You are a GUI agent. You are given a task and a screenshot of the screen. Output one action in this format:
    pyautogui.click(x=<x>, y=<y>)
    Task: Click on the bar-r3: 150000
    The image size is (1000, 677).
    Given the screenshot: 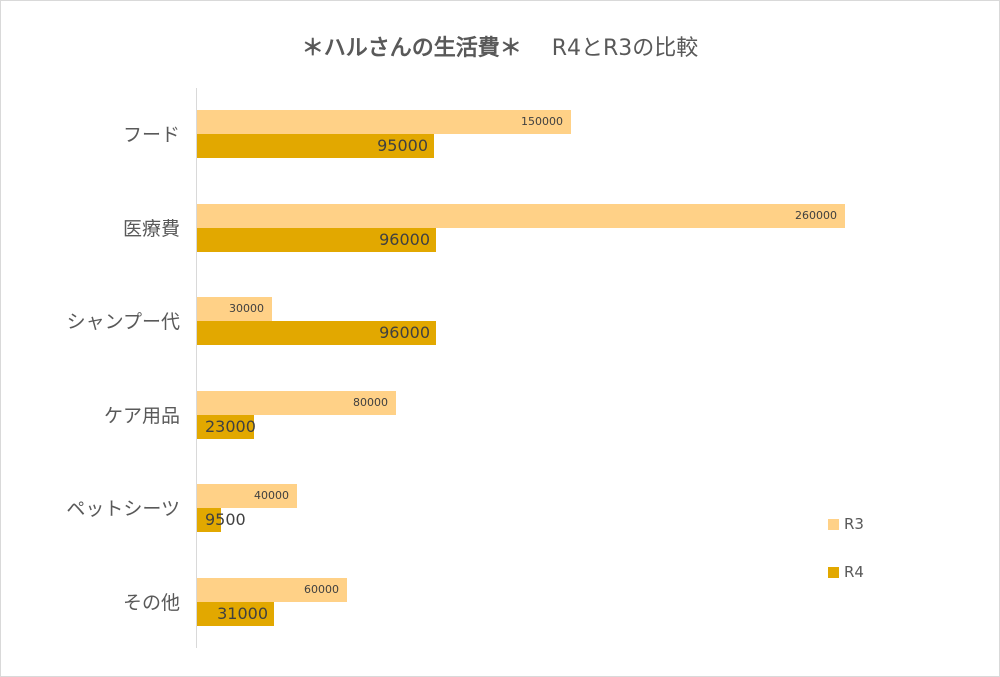 What is the action you would take?
    pyautogui.click(x=384, y=122)
    